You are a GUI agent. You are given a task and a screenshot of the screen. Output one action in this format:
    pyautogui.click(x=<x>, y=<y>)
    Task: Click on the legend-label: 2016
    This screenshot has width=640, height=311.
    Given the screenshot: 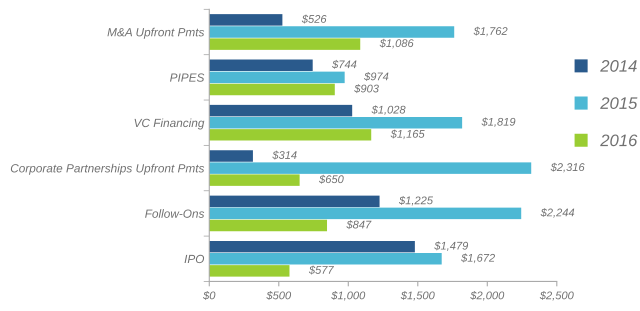 What is the action you would take?
    pyautogui.click(x=619, y=140)
    